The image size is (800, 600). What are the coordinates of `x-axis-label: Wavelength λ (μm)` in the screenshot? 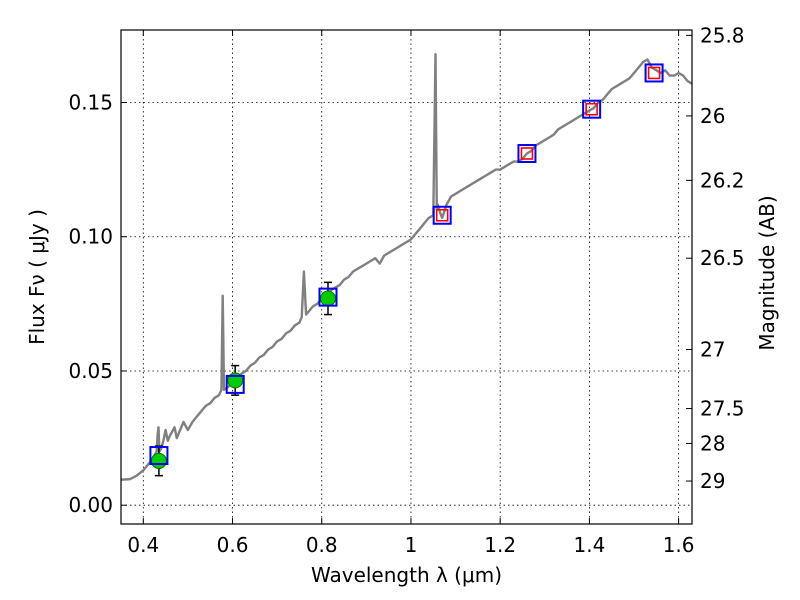 It's located at (406, 575).